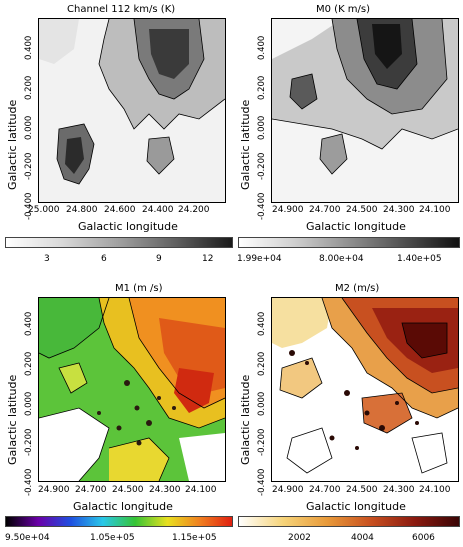  I want to click on channel-map, so click(132, 110).